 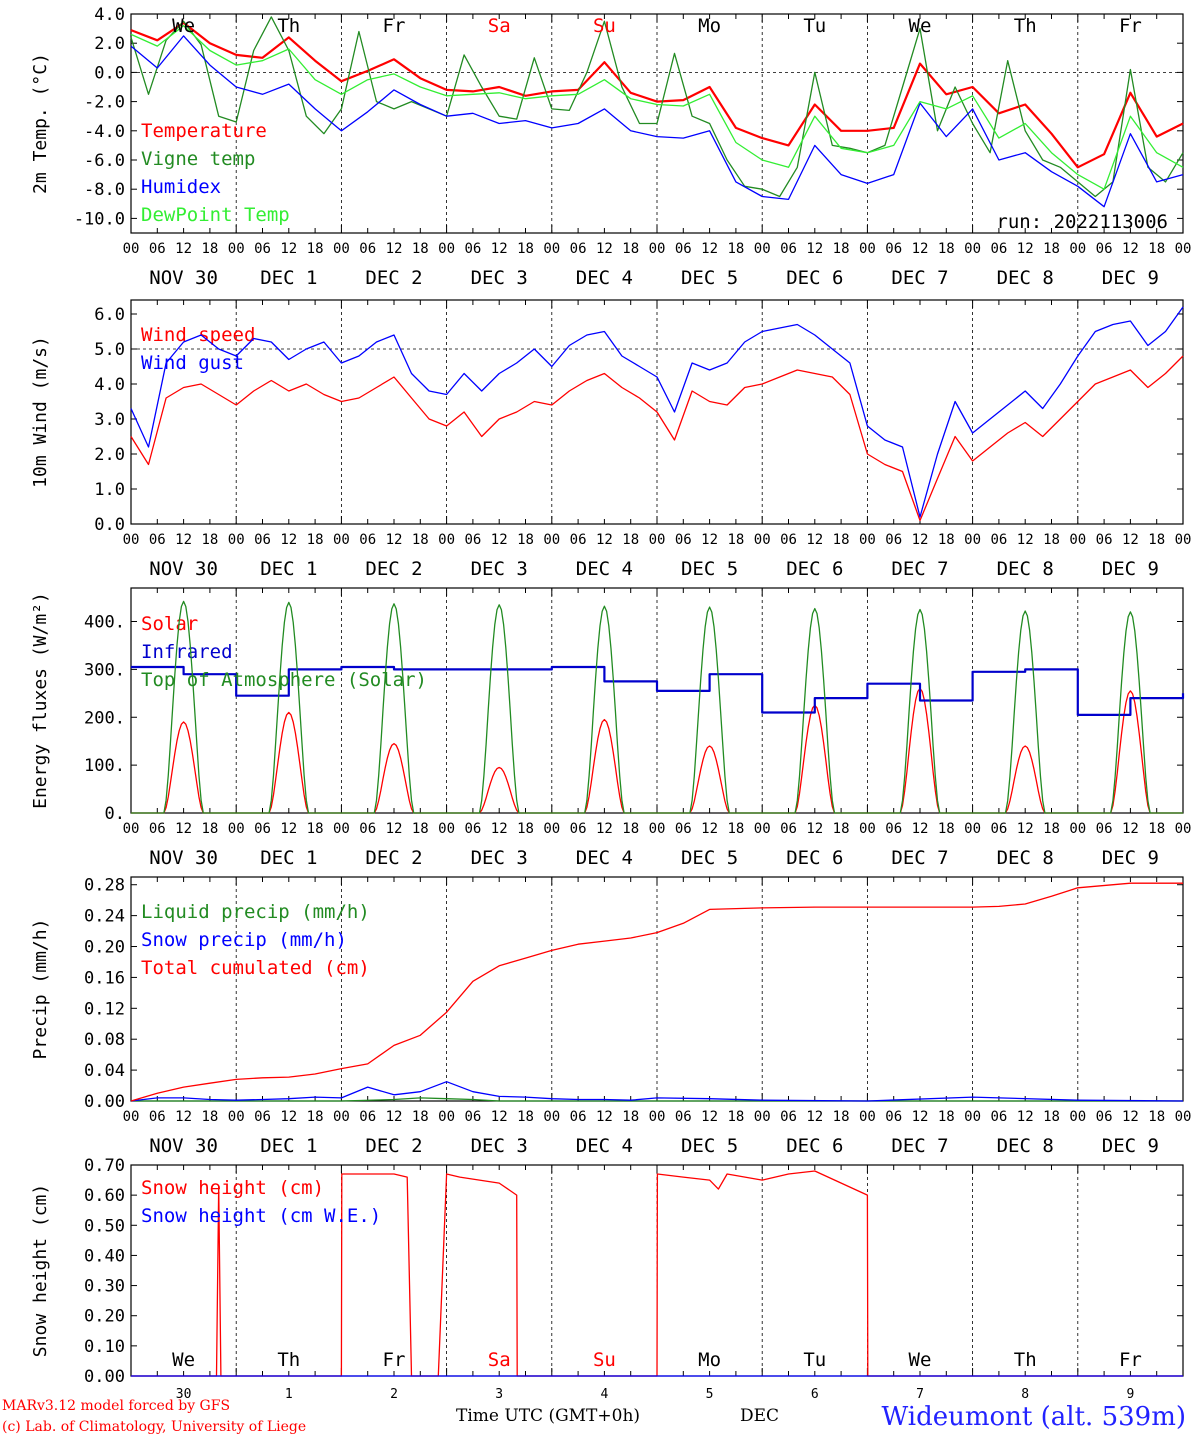 What do you see at coordinates (104, 190) in the screenshot?
I see `y-tick-label: -8.0` at bounding box center [104, 190].